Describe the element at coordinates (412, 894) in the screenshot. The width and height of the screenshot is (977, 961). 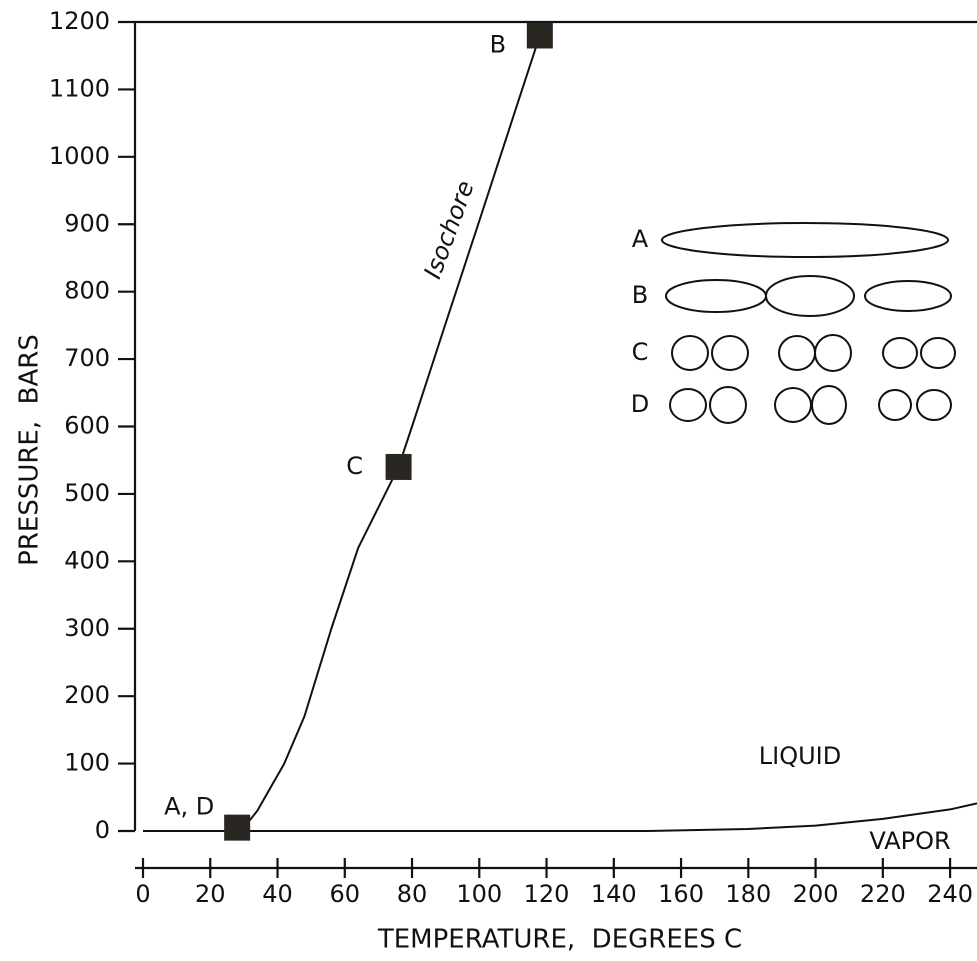
I see `x-tick-label: 80` at that location.